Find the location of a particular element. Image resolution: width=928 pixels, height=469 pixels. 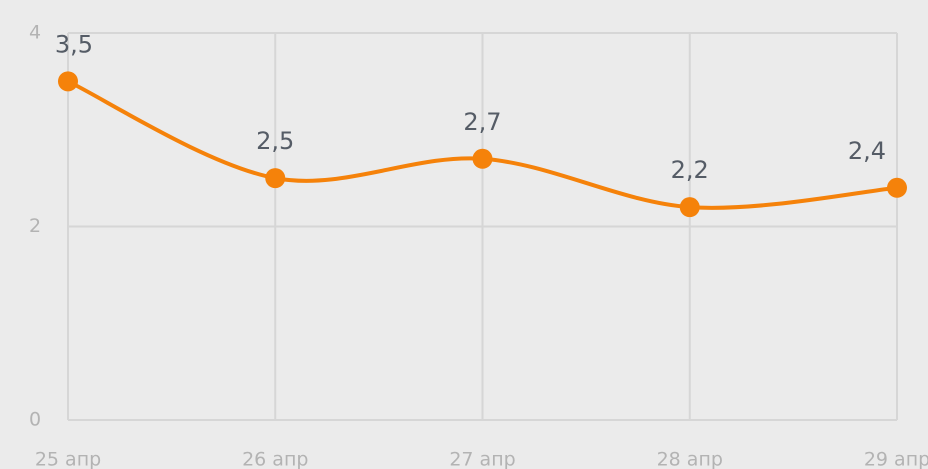

y-tick-label: 0 is located at coordinates (35, 420).